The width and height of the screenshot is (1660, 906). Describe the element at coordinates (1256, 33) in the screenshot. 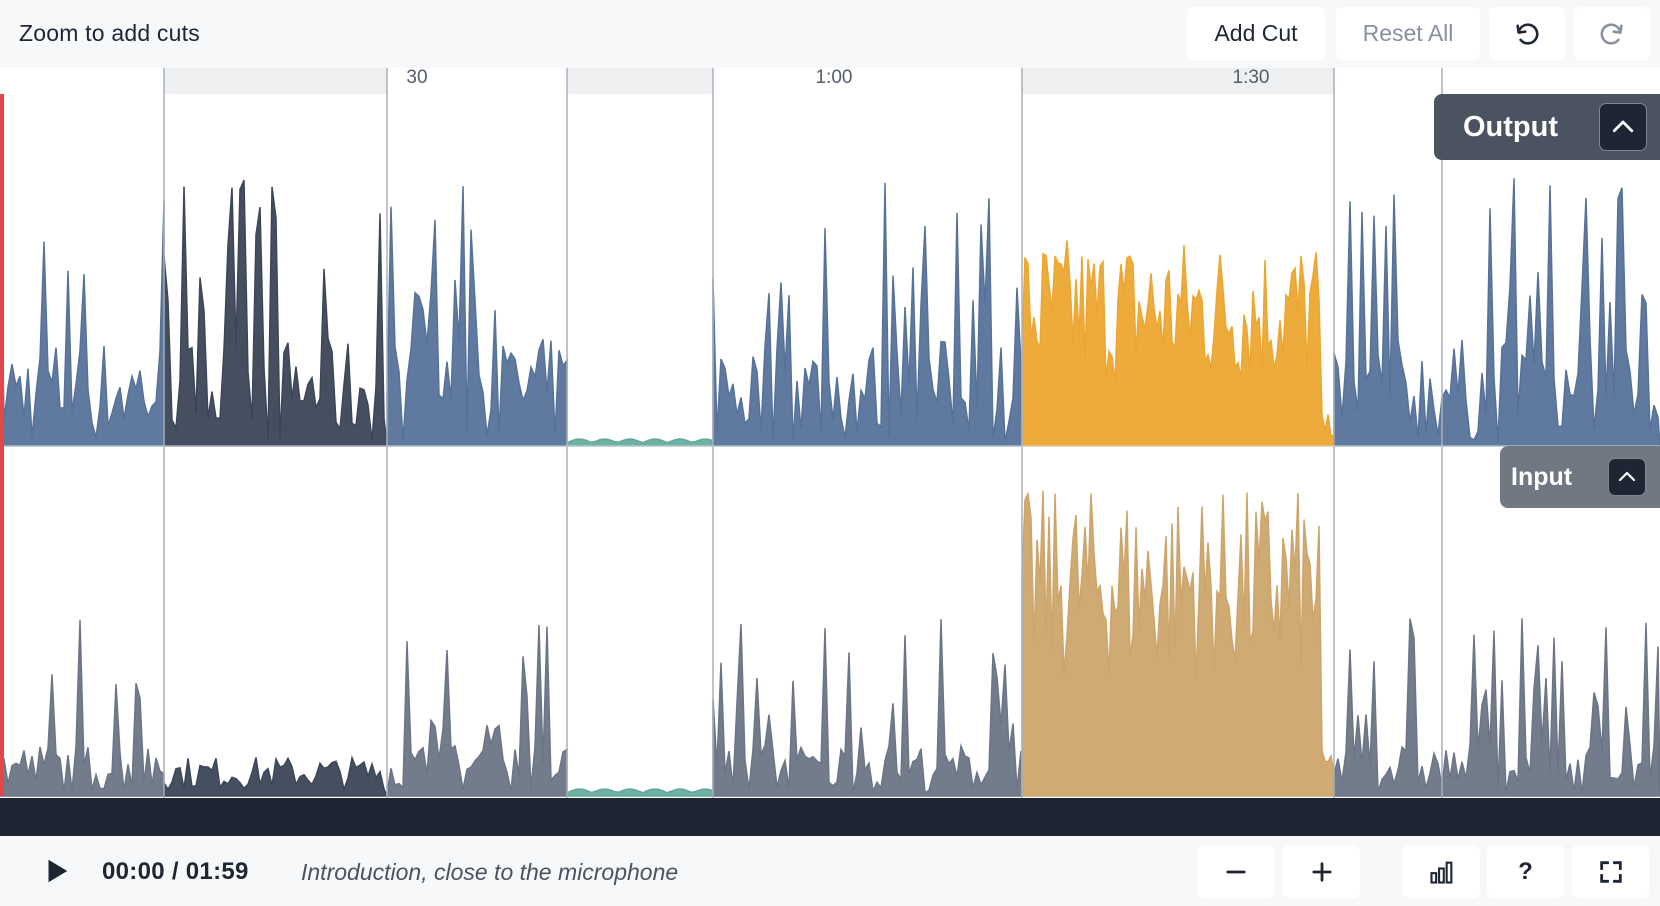

I see `add-cut-button: Add Cut` at that location.